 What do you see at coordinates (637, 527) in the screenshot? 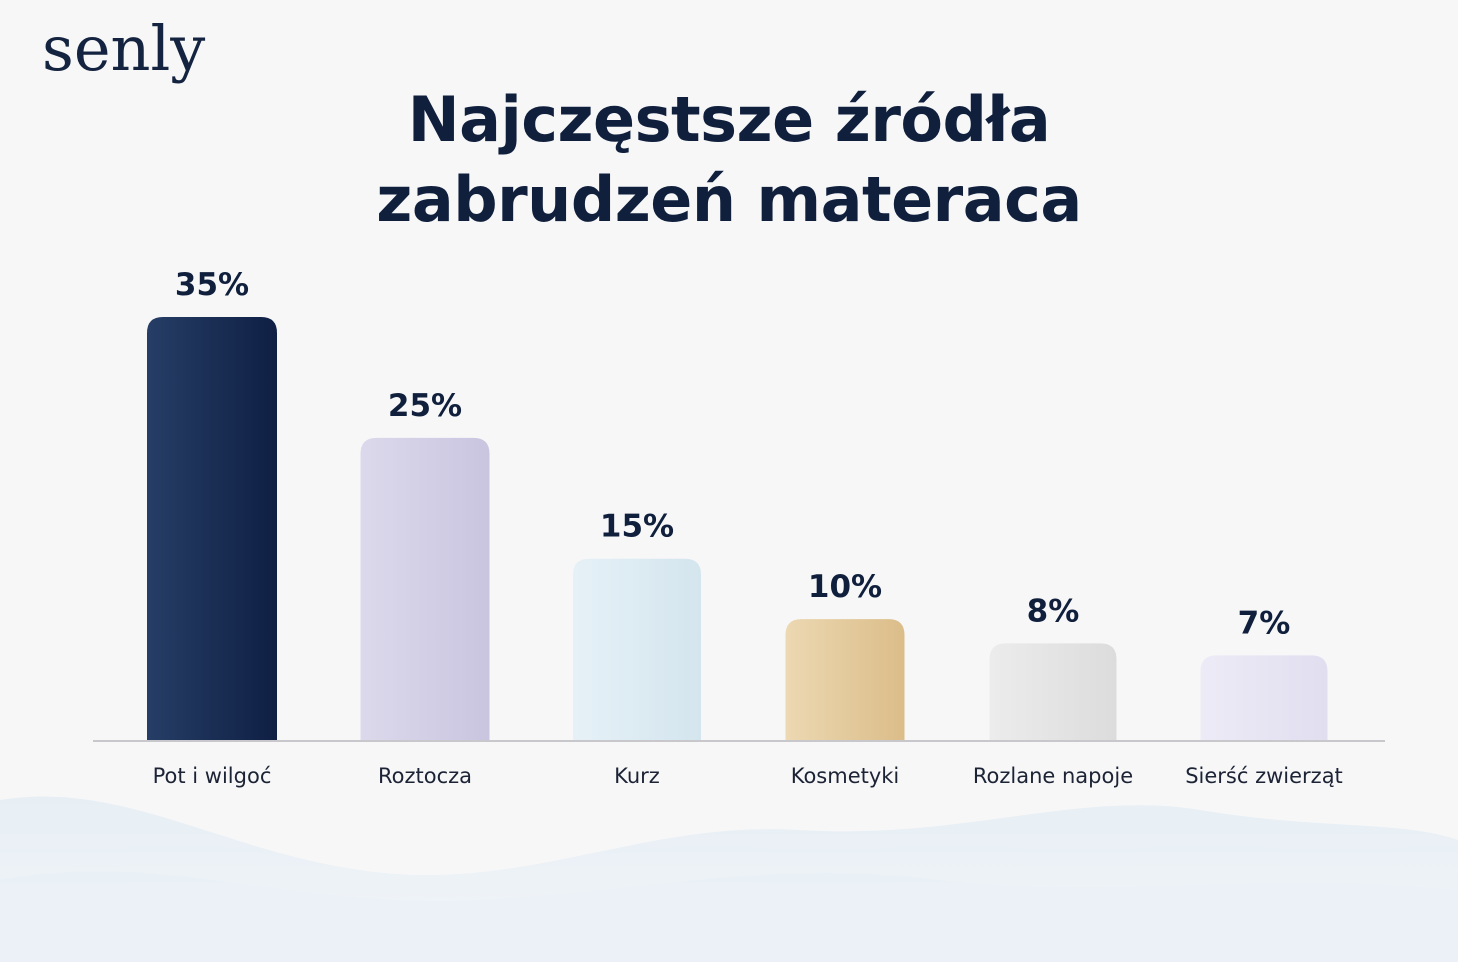
I see `value-label-kurz: 15%` at bounding box center [637, 527].